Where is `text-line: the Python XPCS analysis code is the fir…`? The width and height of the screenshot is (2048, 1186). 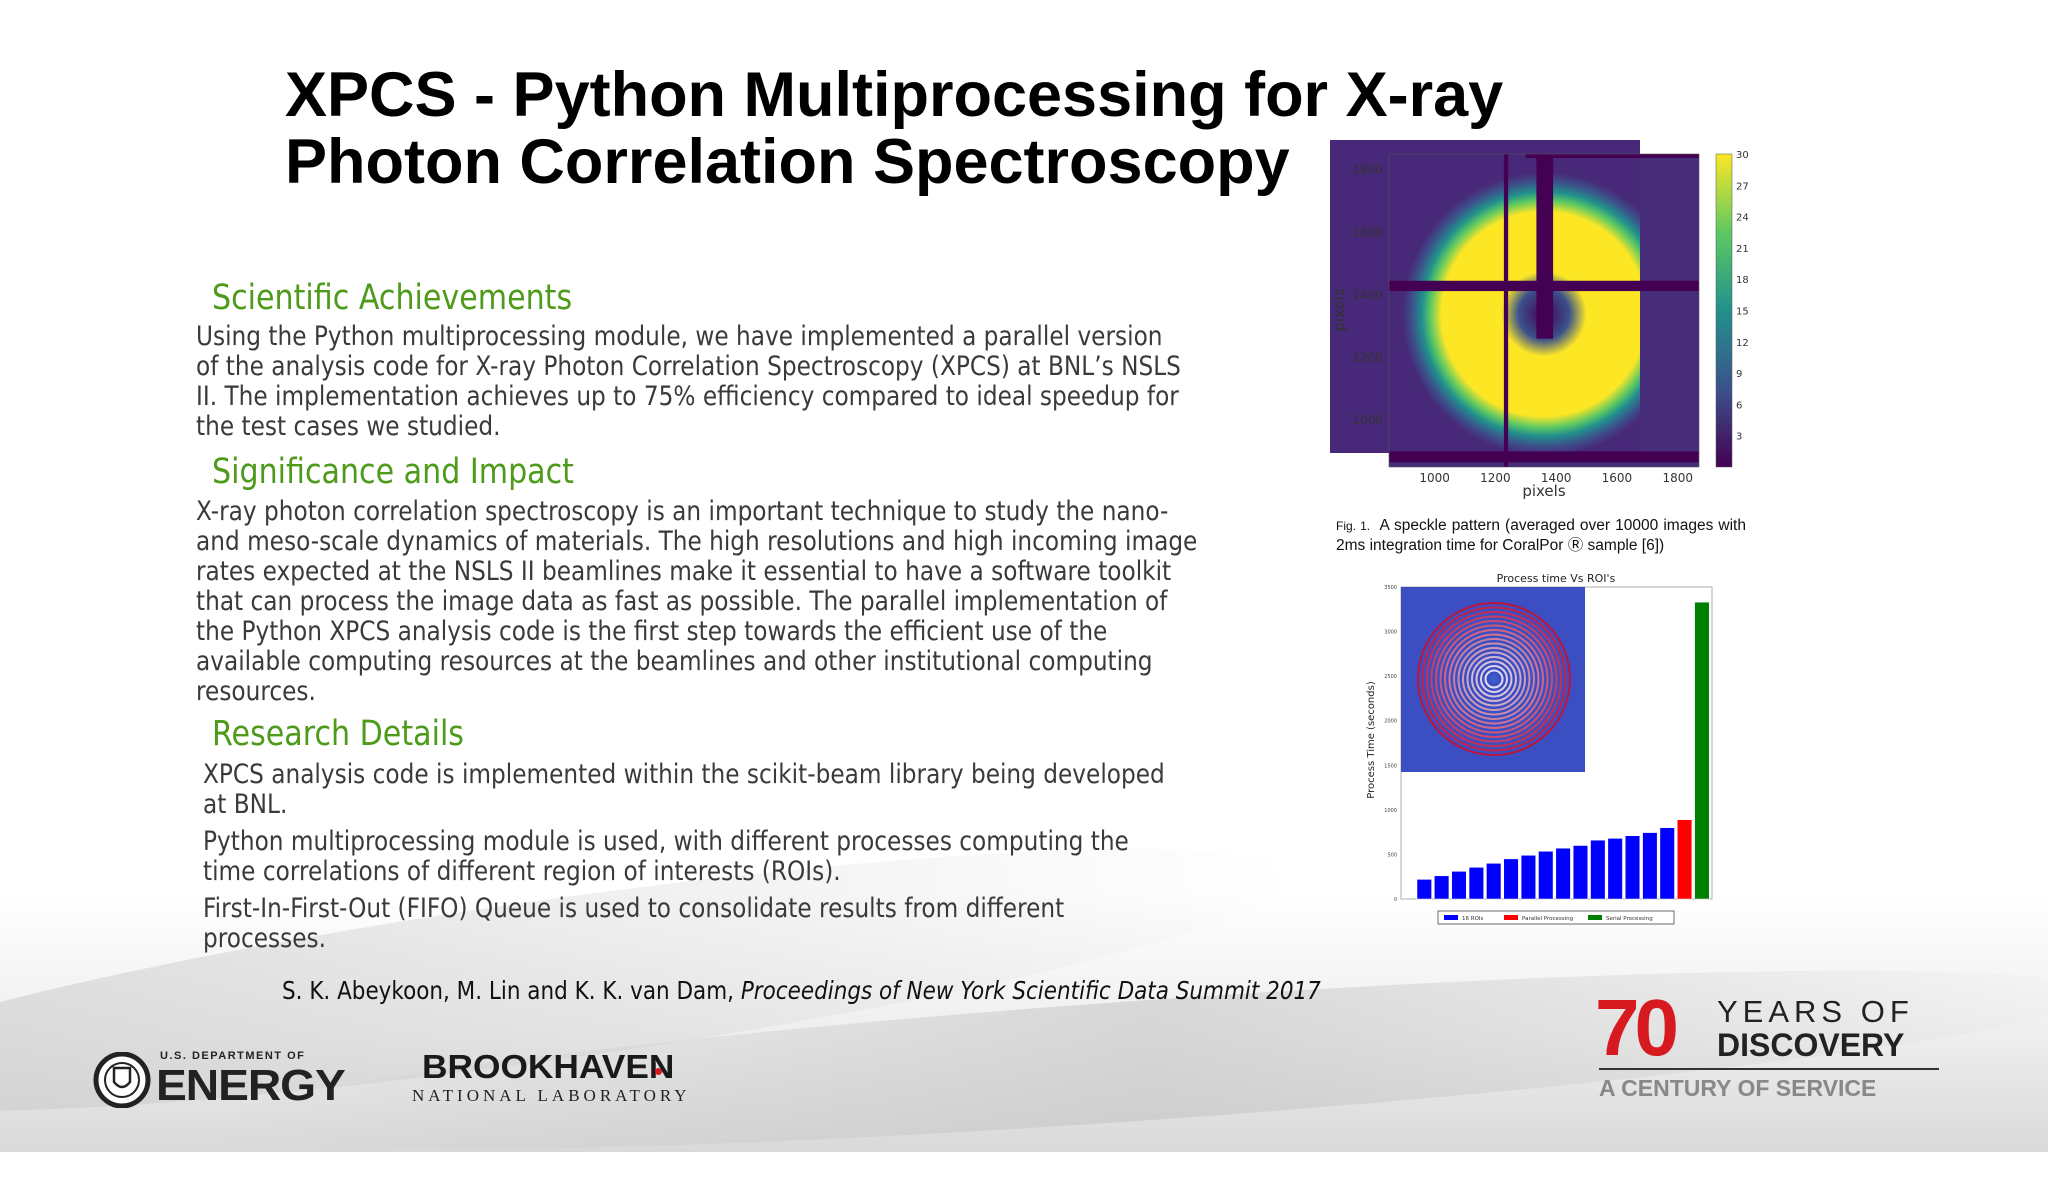 text-line: the Python XPCS analysis code is the fir… is located at coordinates (652, 631).